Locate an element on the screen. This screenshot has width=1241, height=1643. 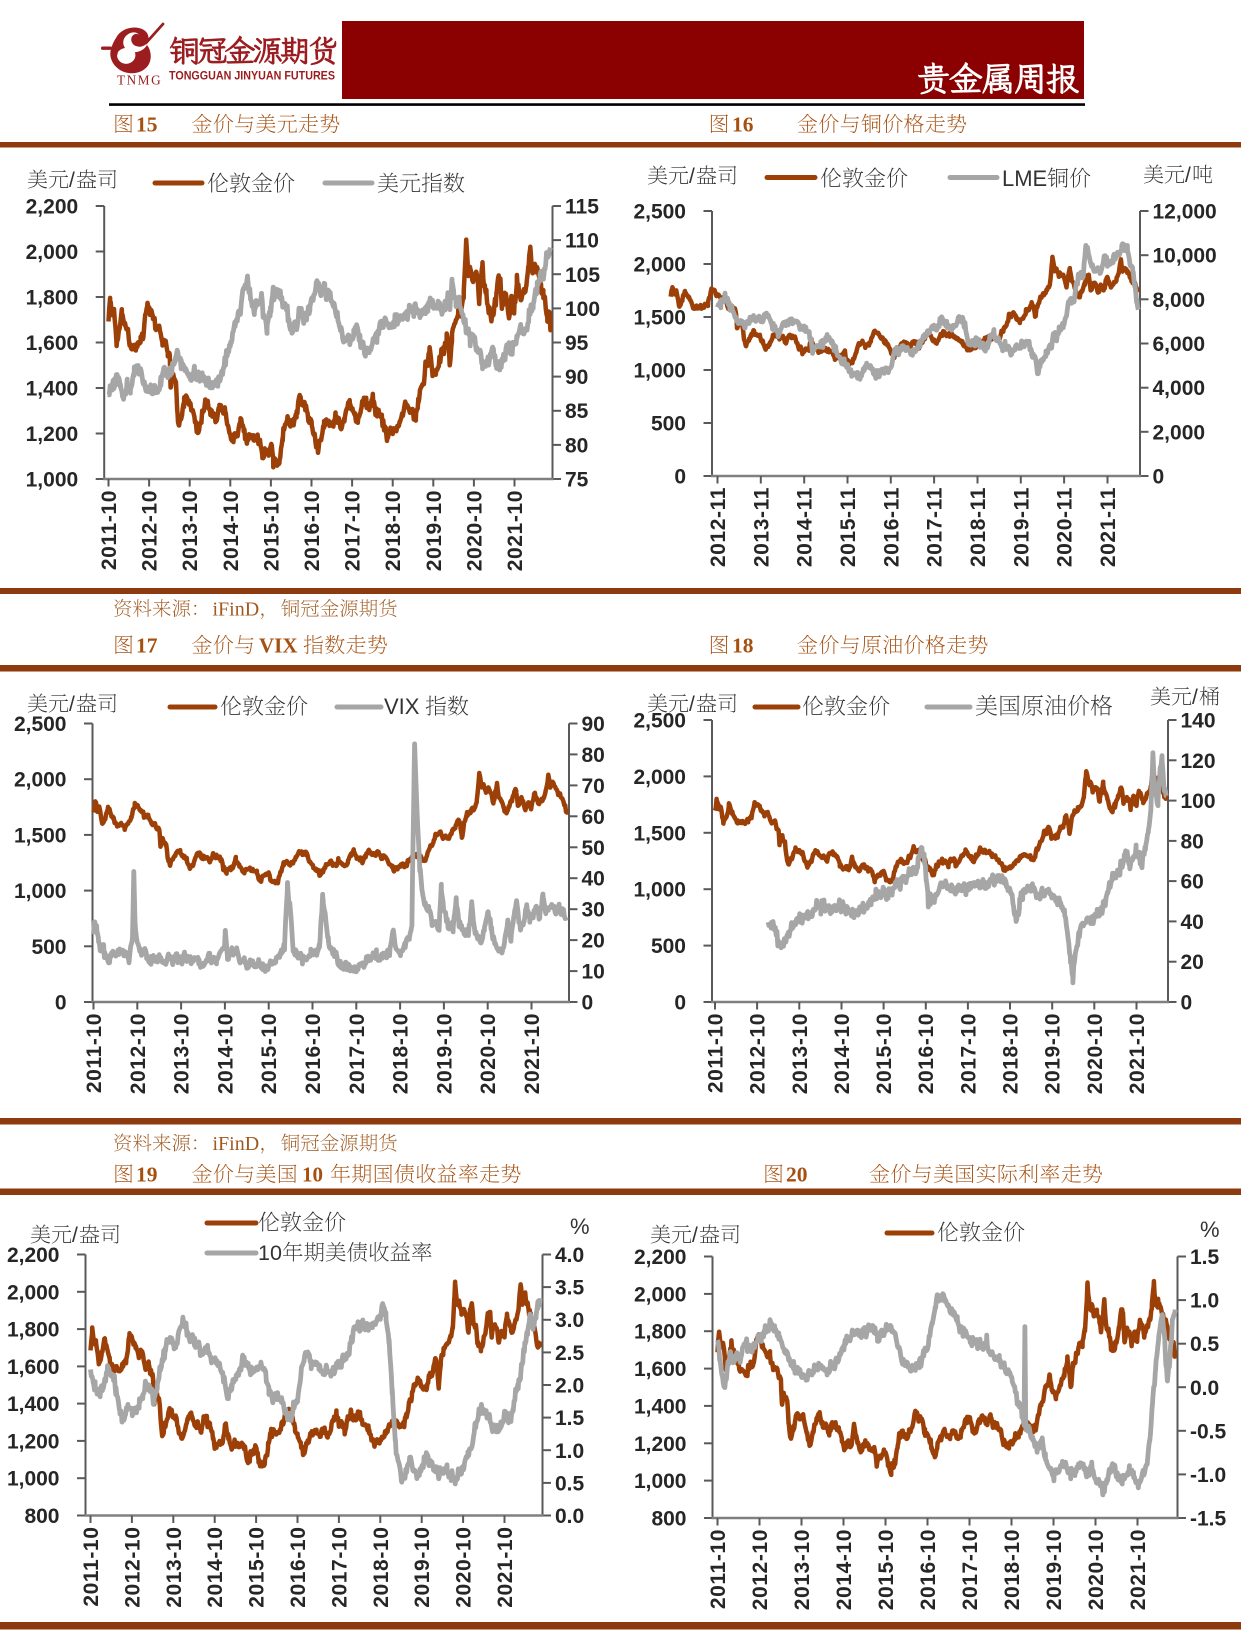
svg-text: 1,500 is located at coordinates (659, 833).